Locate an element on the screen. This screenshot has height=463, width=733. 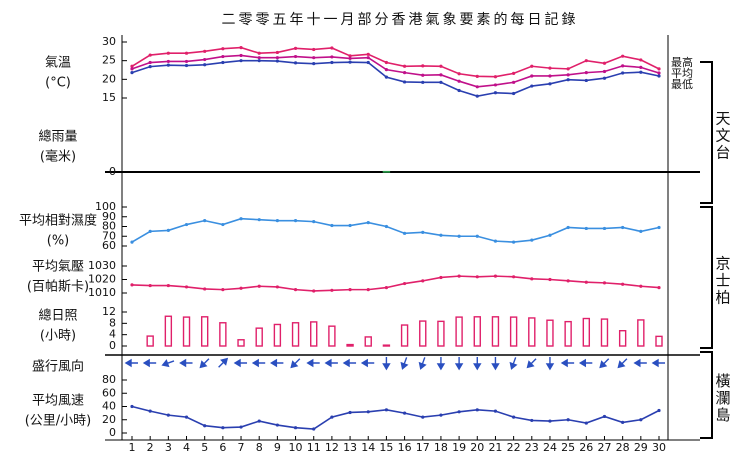
x-tick-label: 4 is located at coordinates (186, 447).